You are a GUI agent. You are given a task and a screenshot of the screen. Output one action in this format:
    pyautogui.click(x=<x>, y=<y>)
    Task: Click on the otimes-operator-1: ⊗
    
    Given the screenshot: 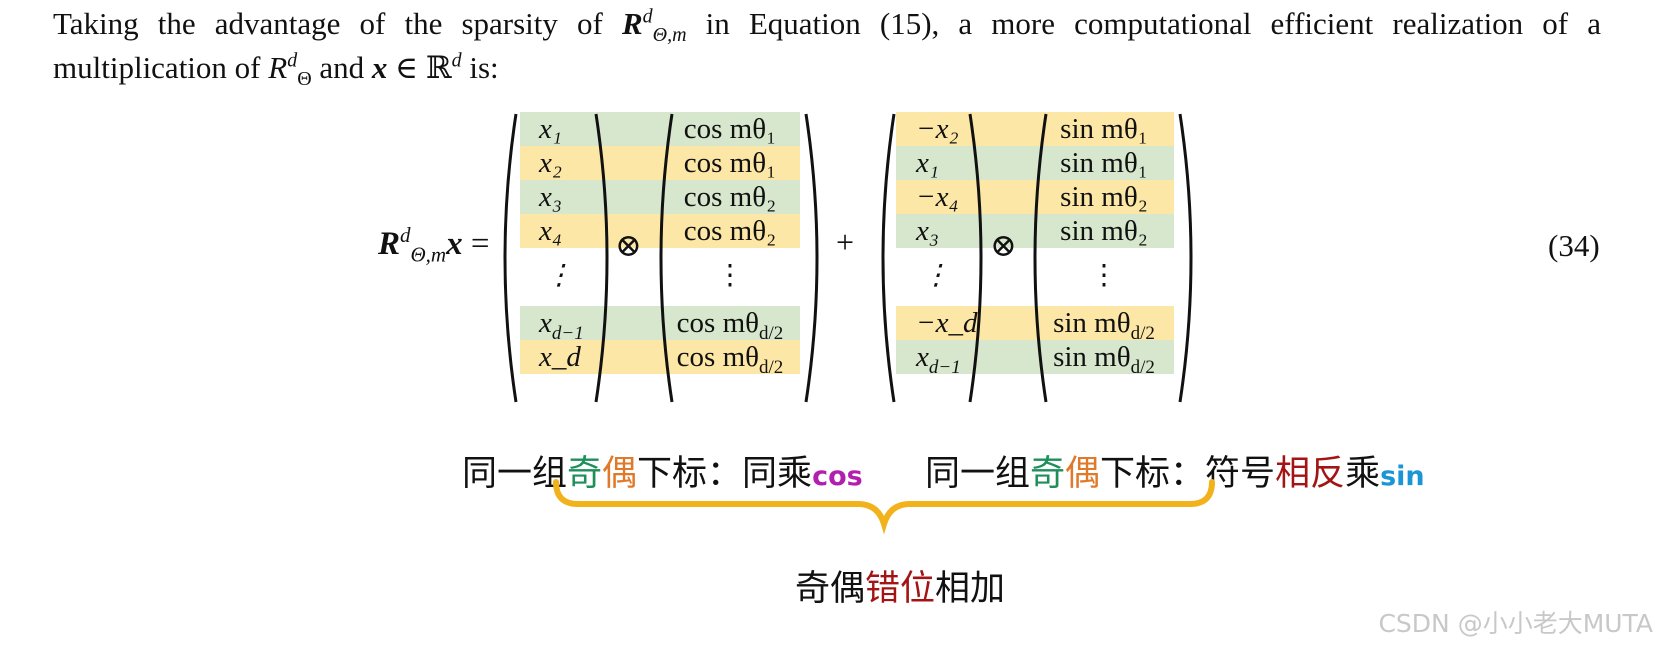 What is the action you would take?
    pyautogui.click(x=628, y=245)
    